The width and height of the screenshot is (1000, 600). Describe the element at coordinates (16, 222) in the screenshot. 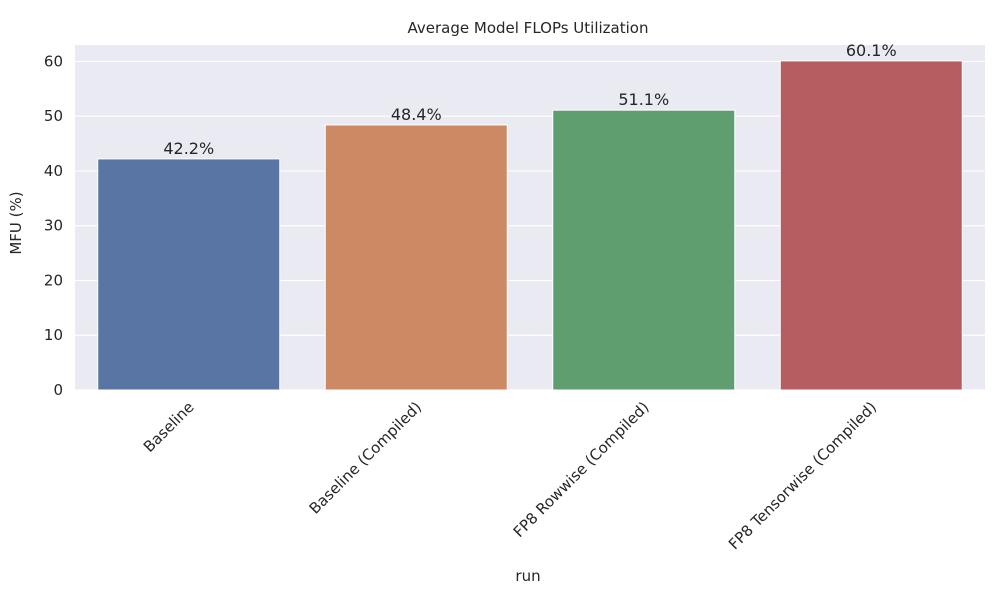

I see `y-axis-label: MFU (%)` at that location.